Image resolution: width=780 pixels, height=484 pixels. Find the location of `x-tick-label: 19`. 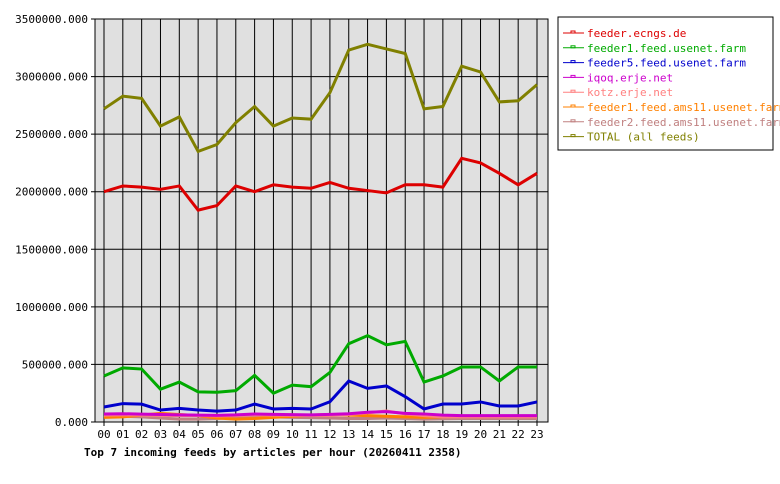

x-tick-label: 19 is located at coordinates (461, 434).